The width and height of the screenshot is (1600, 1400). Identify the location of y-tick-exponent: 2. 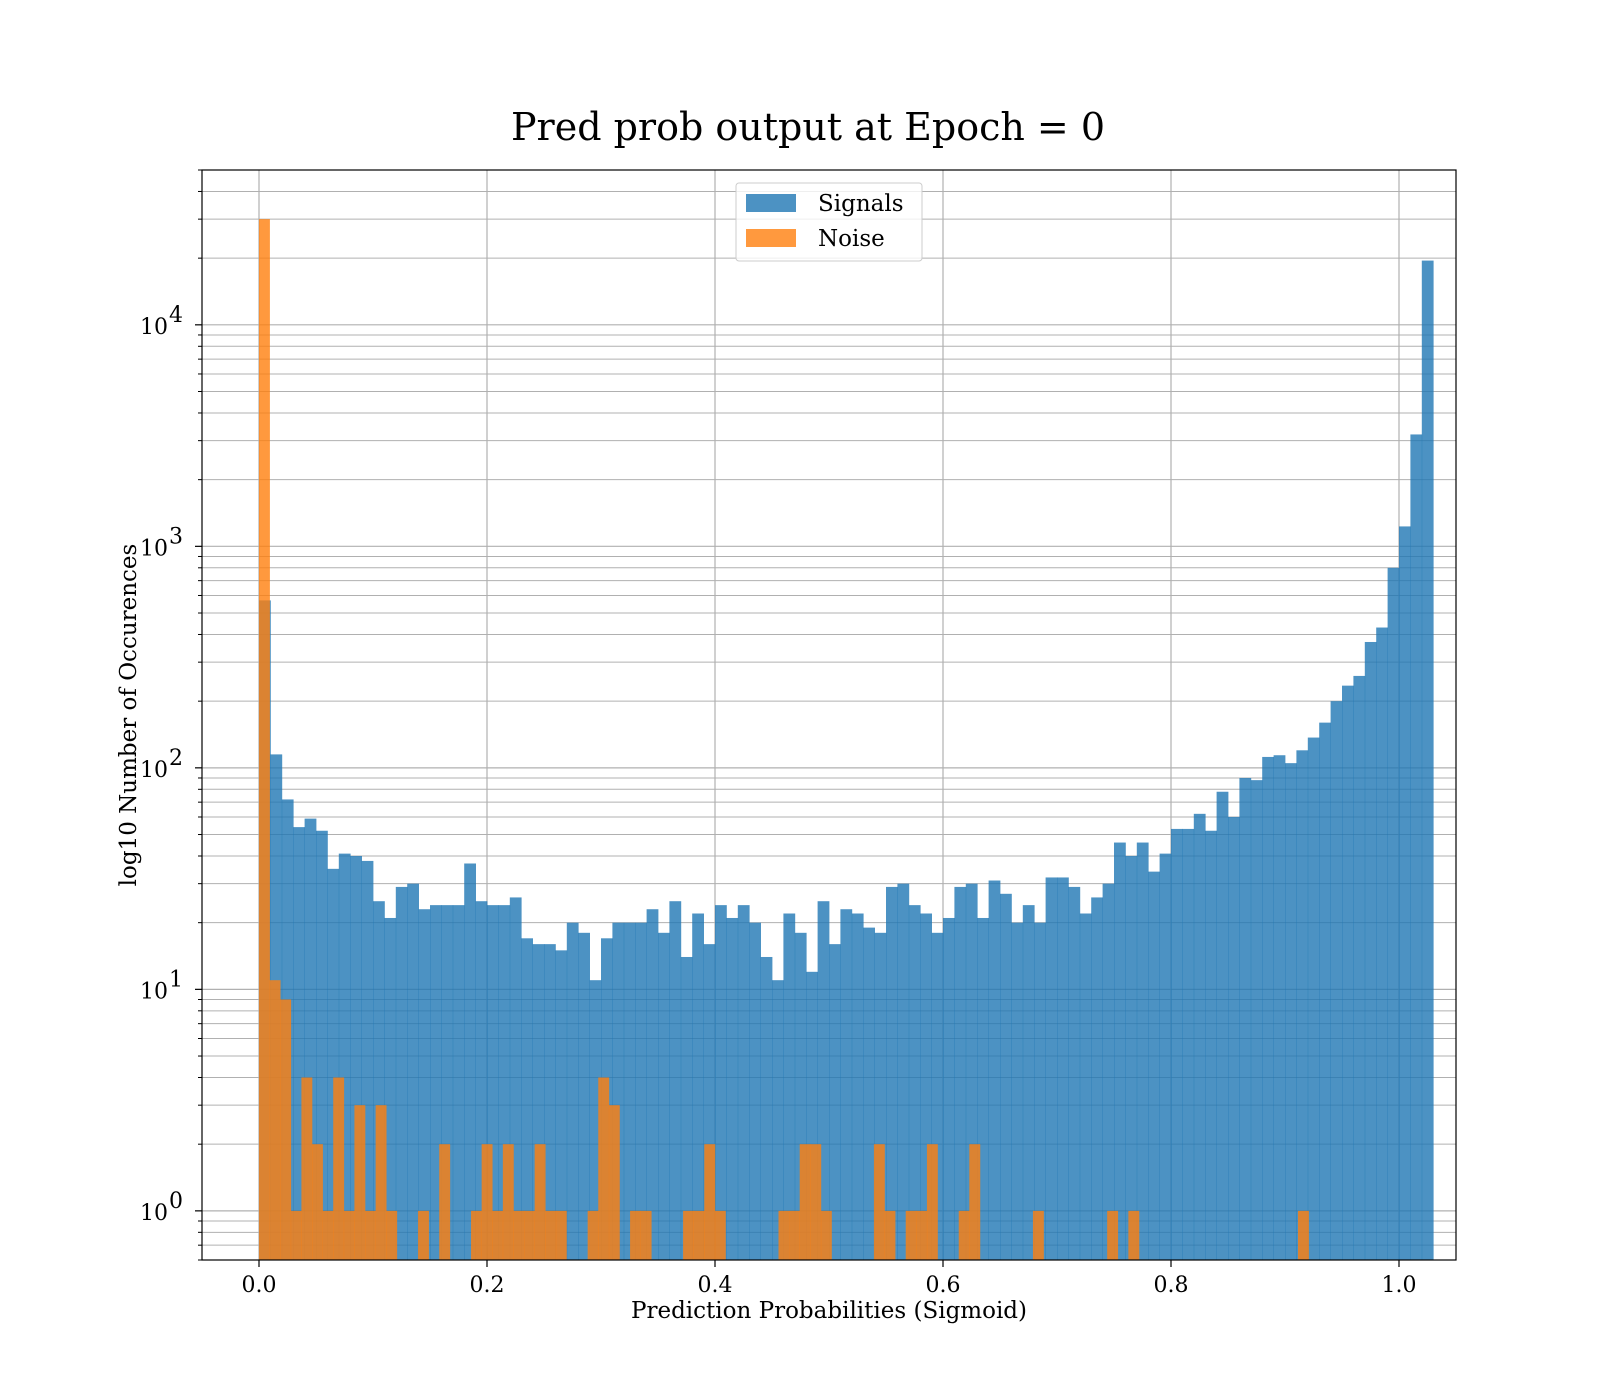
(176, 758).